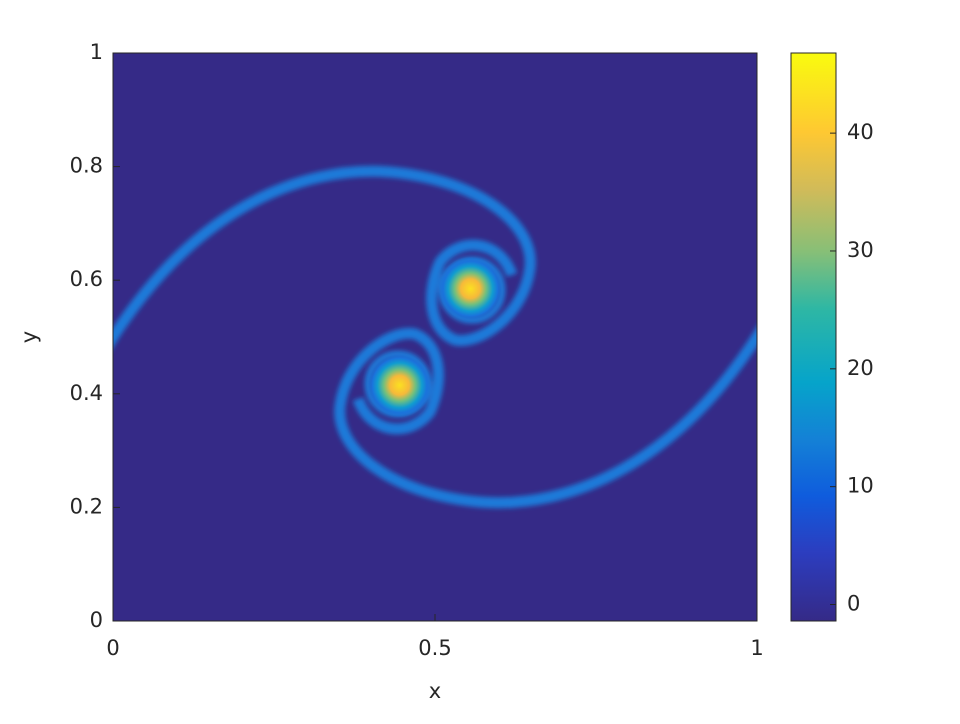  What do you see at coordinates (813, 337) in the screenshot?
I see `colorbar` at bounding box center [813, 337].